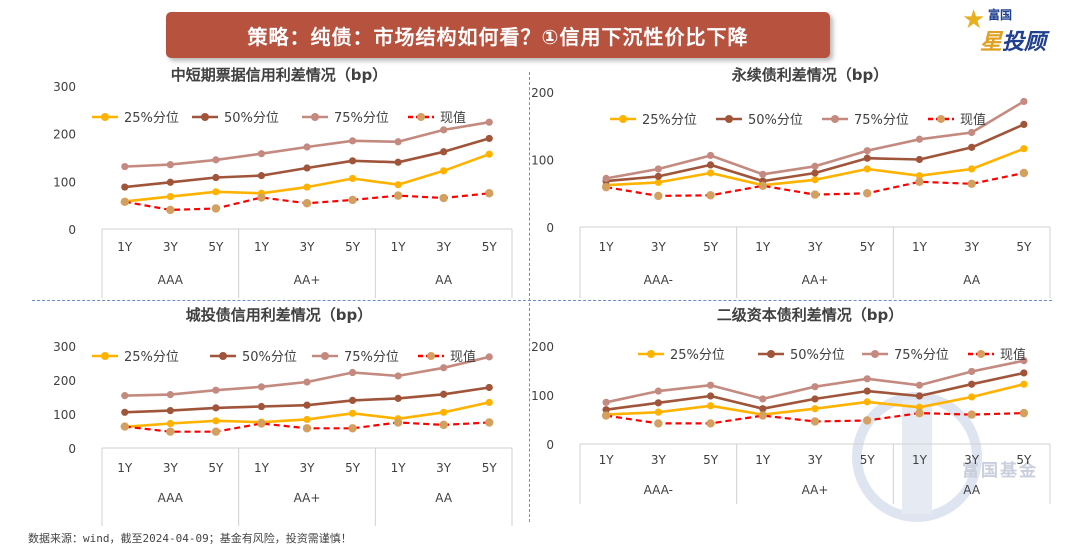 This screenshot has width=1080, height=553. I want to click on watermark-text: 富国基金, so click(1000, 471).